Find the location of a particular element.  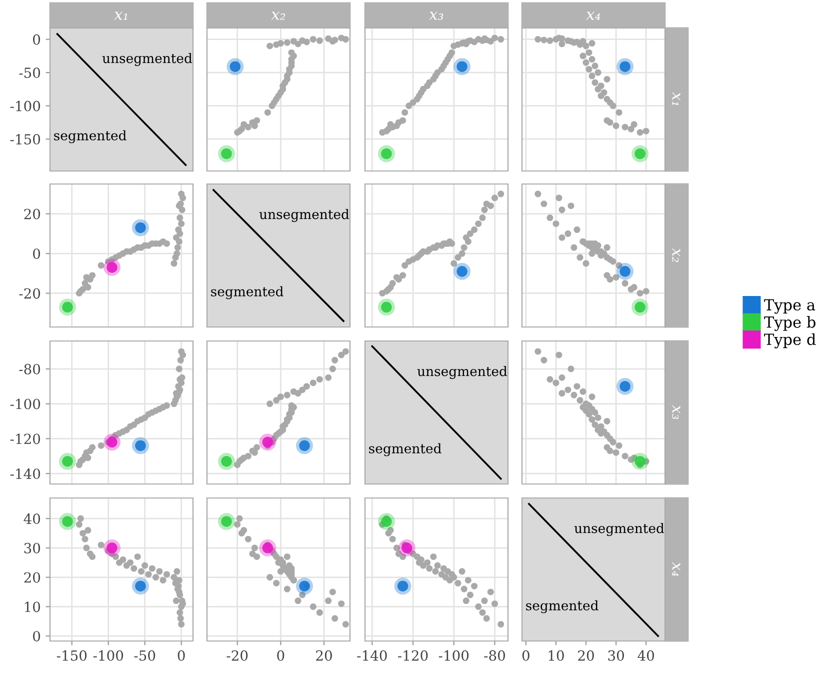

chart-title: x₁ is located at coordinates (121, 16).